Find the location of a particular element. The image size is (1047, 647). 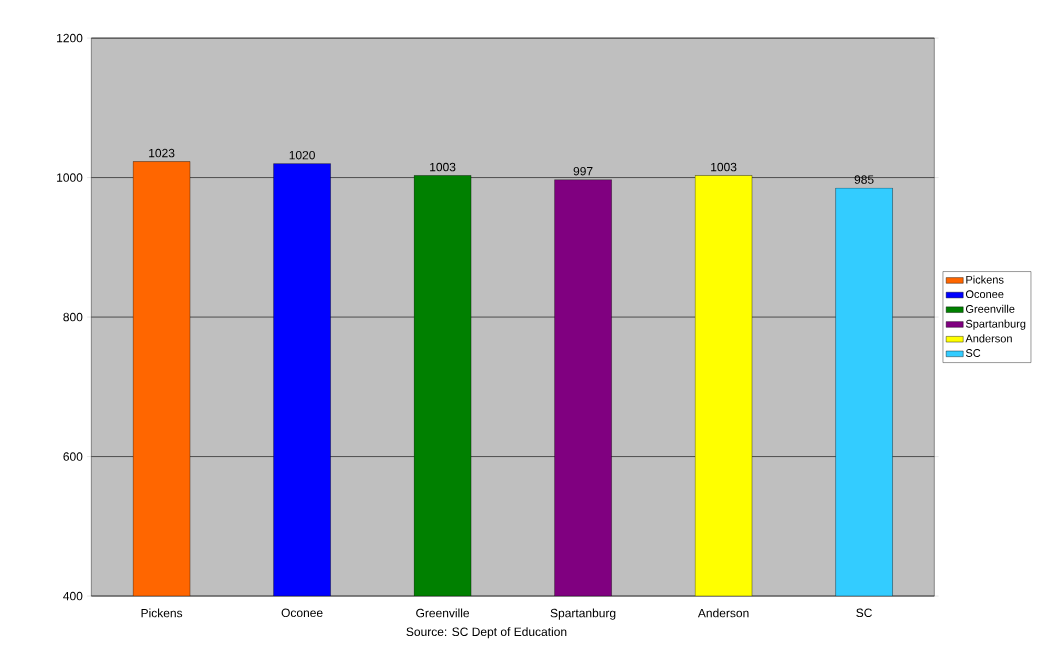

source-note: Source: SC Dept of Education is located at coordinates (486, 633).